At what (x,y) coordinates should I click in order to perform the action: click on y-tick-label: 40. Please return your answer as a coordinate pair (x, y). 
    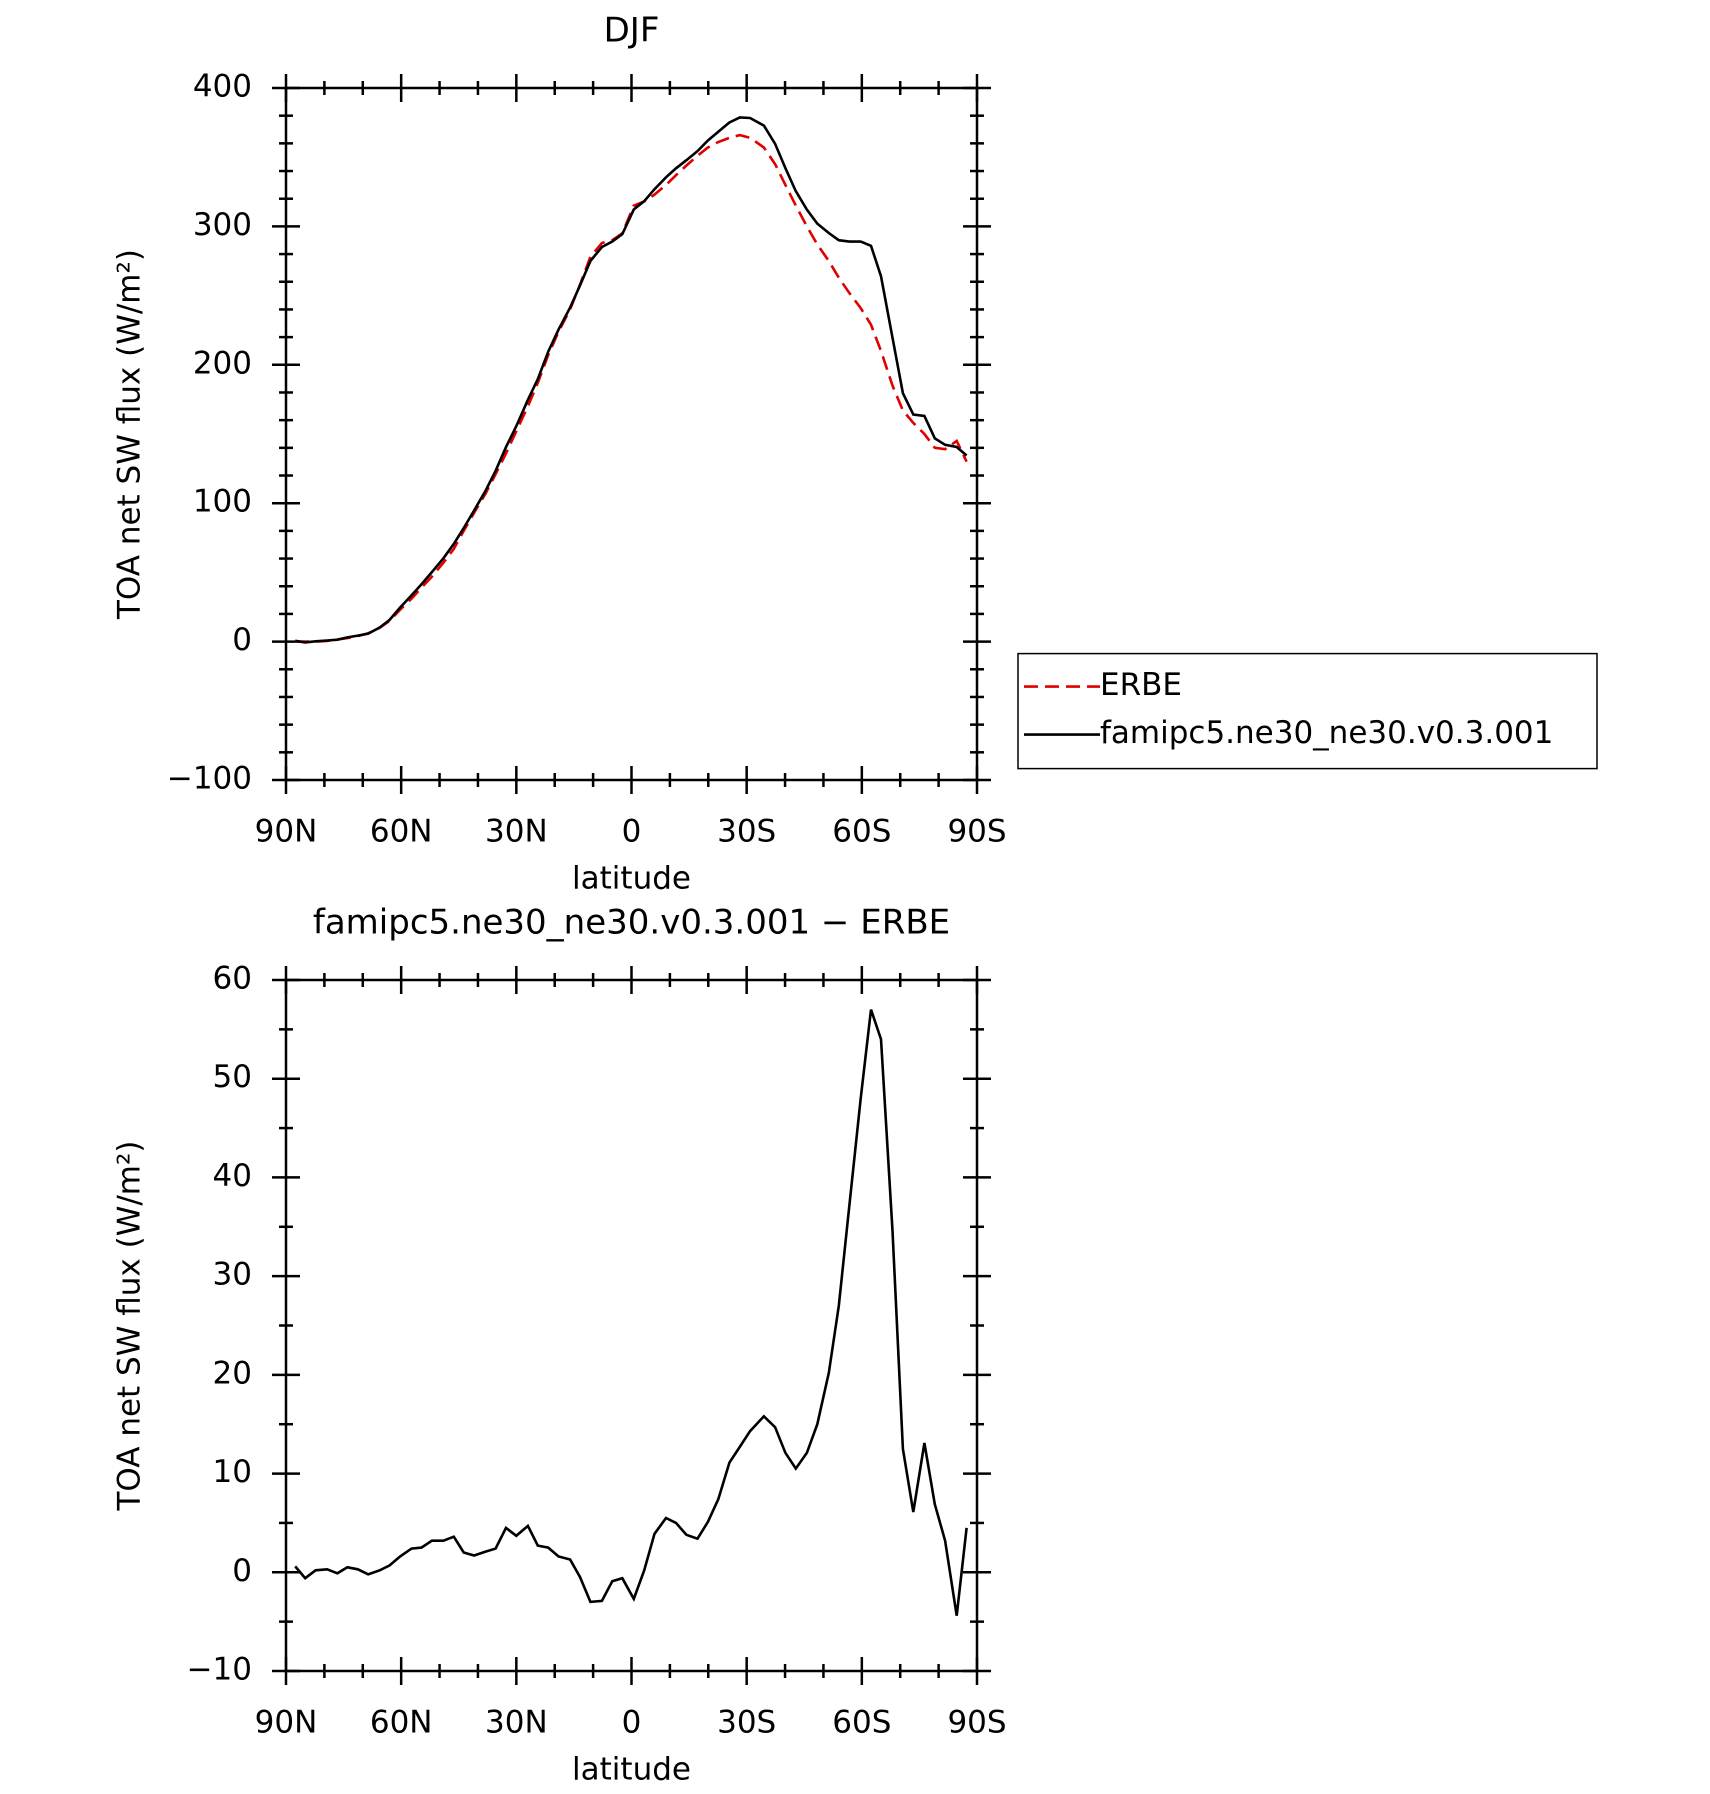
    Looking at the image, I should click on (232, 1176).